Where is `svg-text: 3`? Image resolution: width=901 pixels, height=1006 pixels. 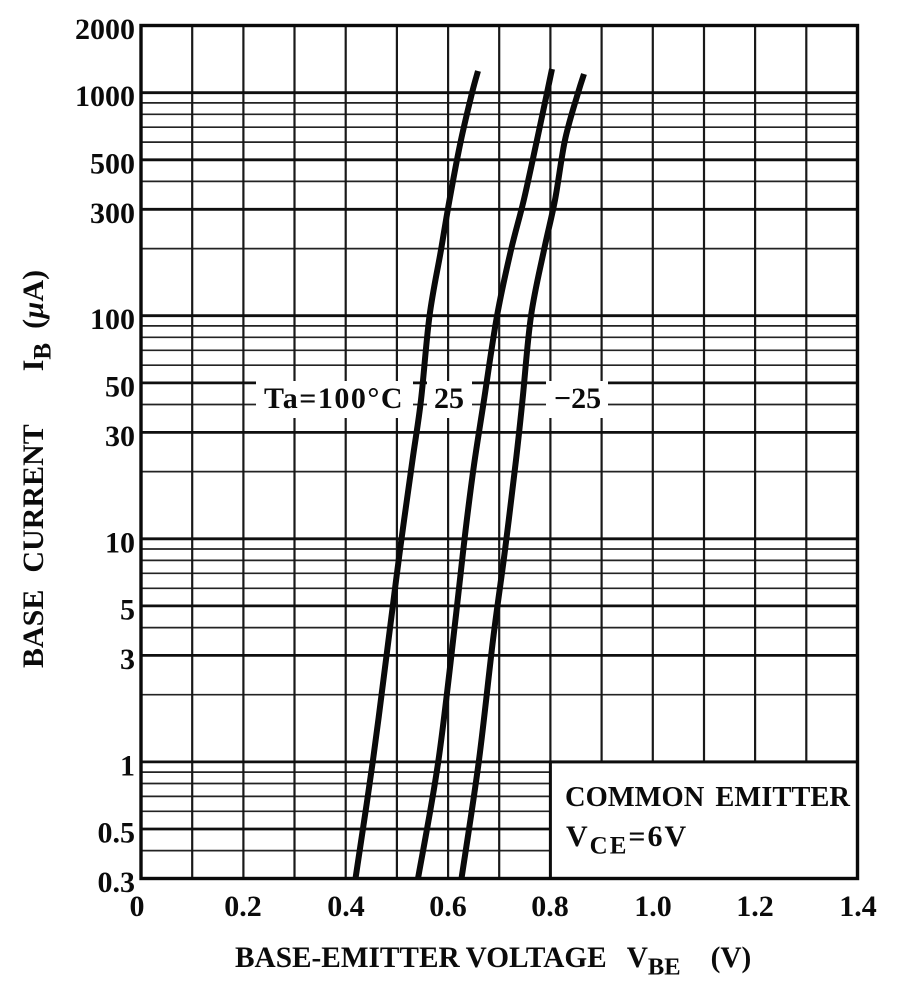
svg-text: 3 is located at coordinates (127, 659).